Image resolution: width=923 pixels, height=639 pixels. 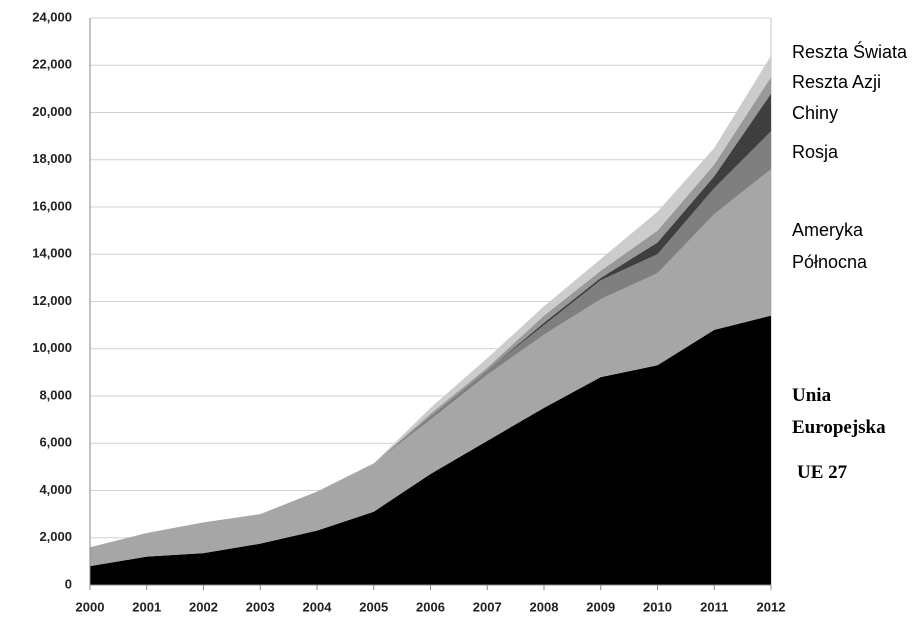 I want to click on x-tick-label: 2007, so click(x=487, y=606).